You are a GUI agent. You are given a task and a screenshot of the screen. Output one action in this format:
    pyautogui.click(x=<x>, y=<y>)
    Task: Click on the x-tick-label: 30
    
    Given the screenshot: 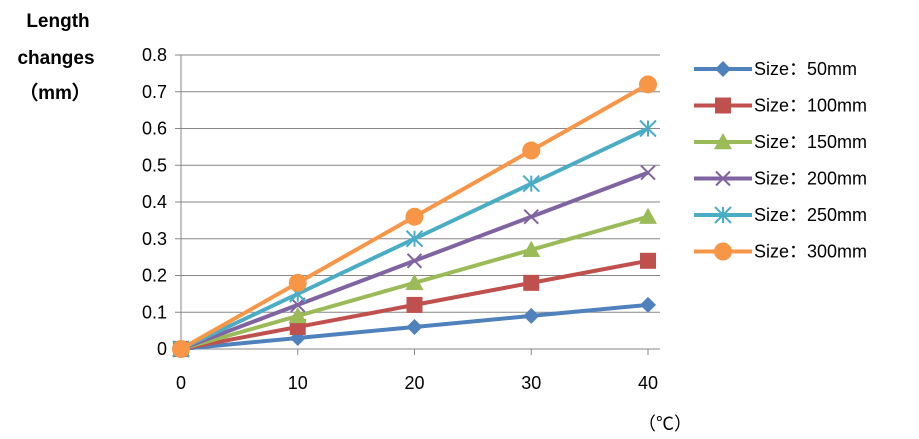 What is the action you would take?
    pyautogui.click(x=531, y=383)
    